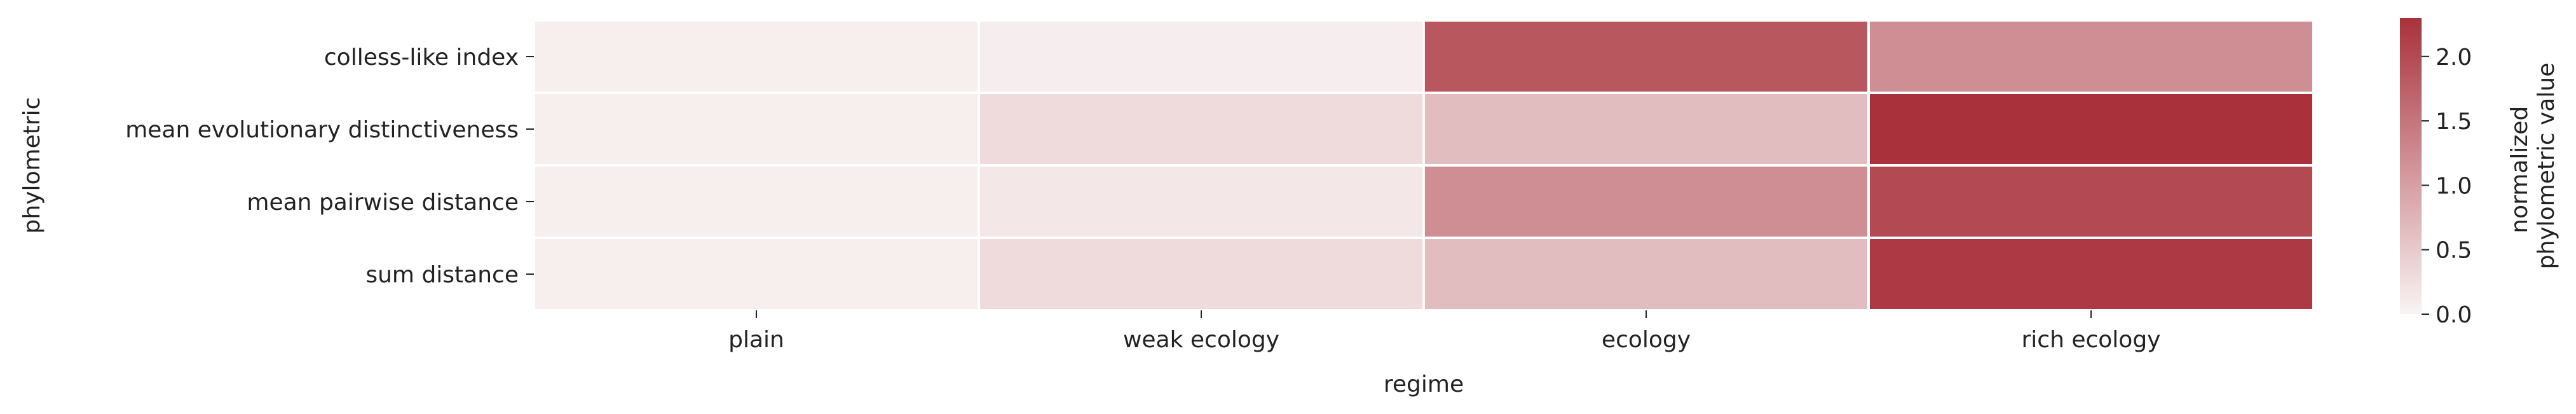  Describe the element at coordinates (2454, 186) in the screenshot. I see `colorbar-tick-label: 1.0` at that location.